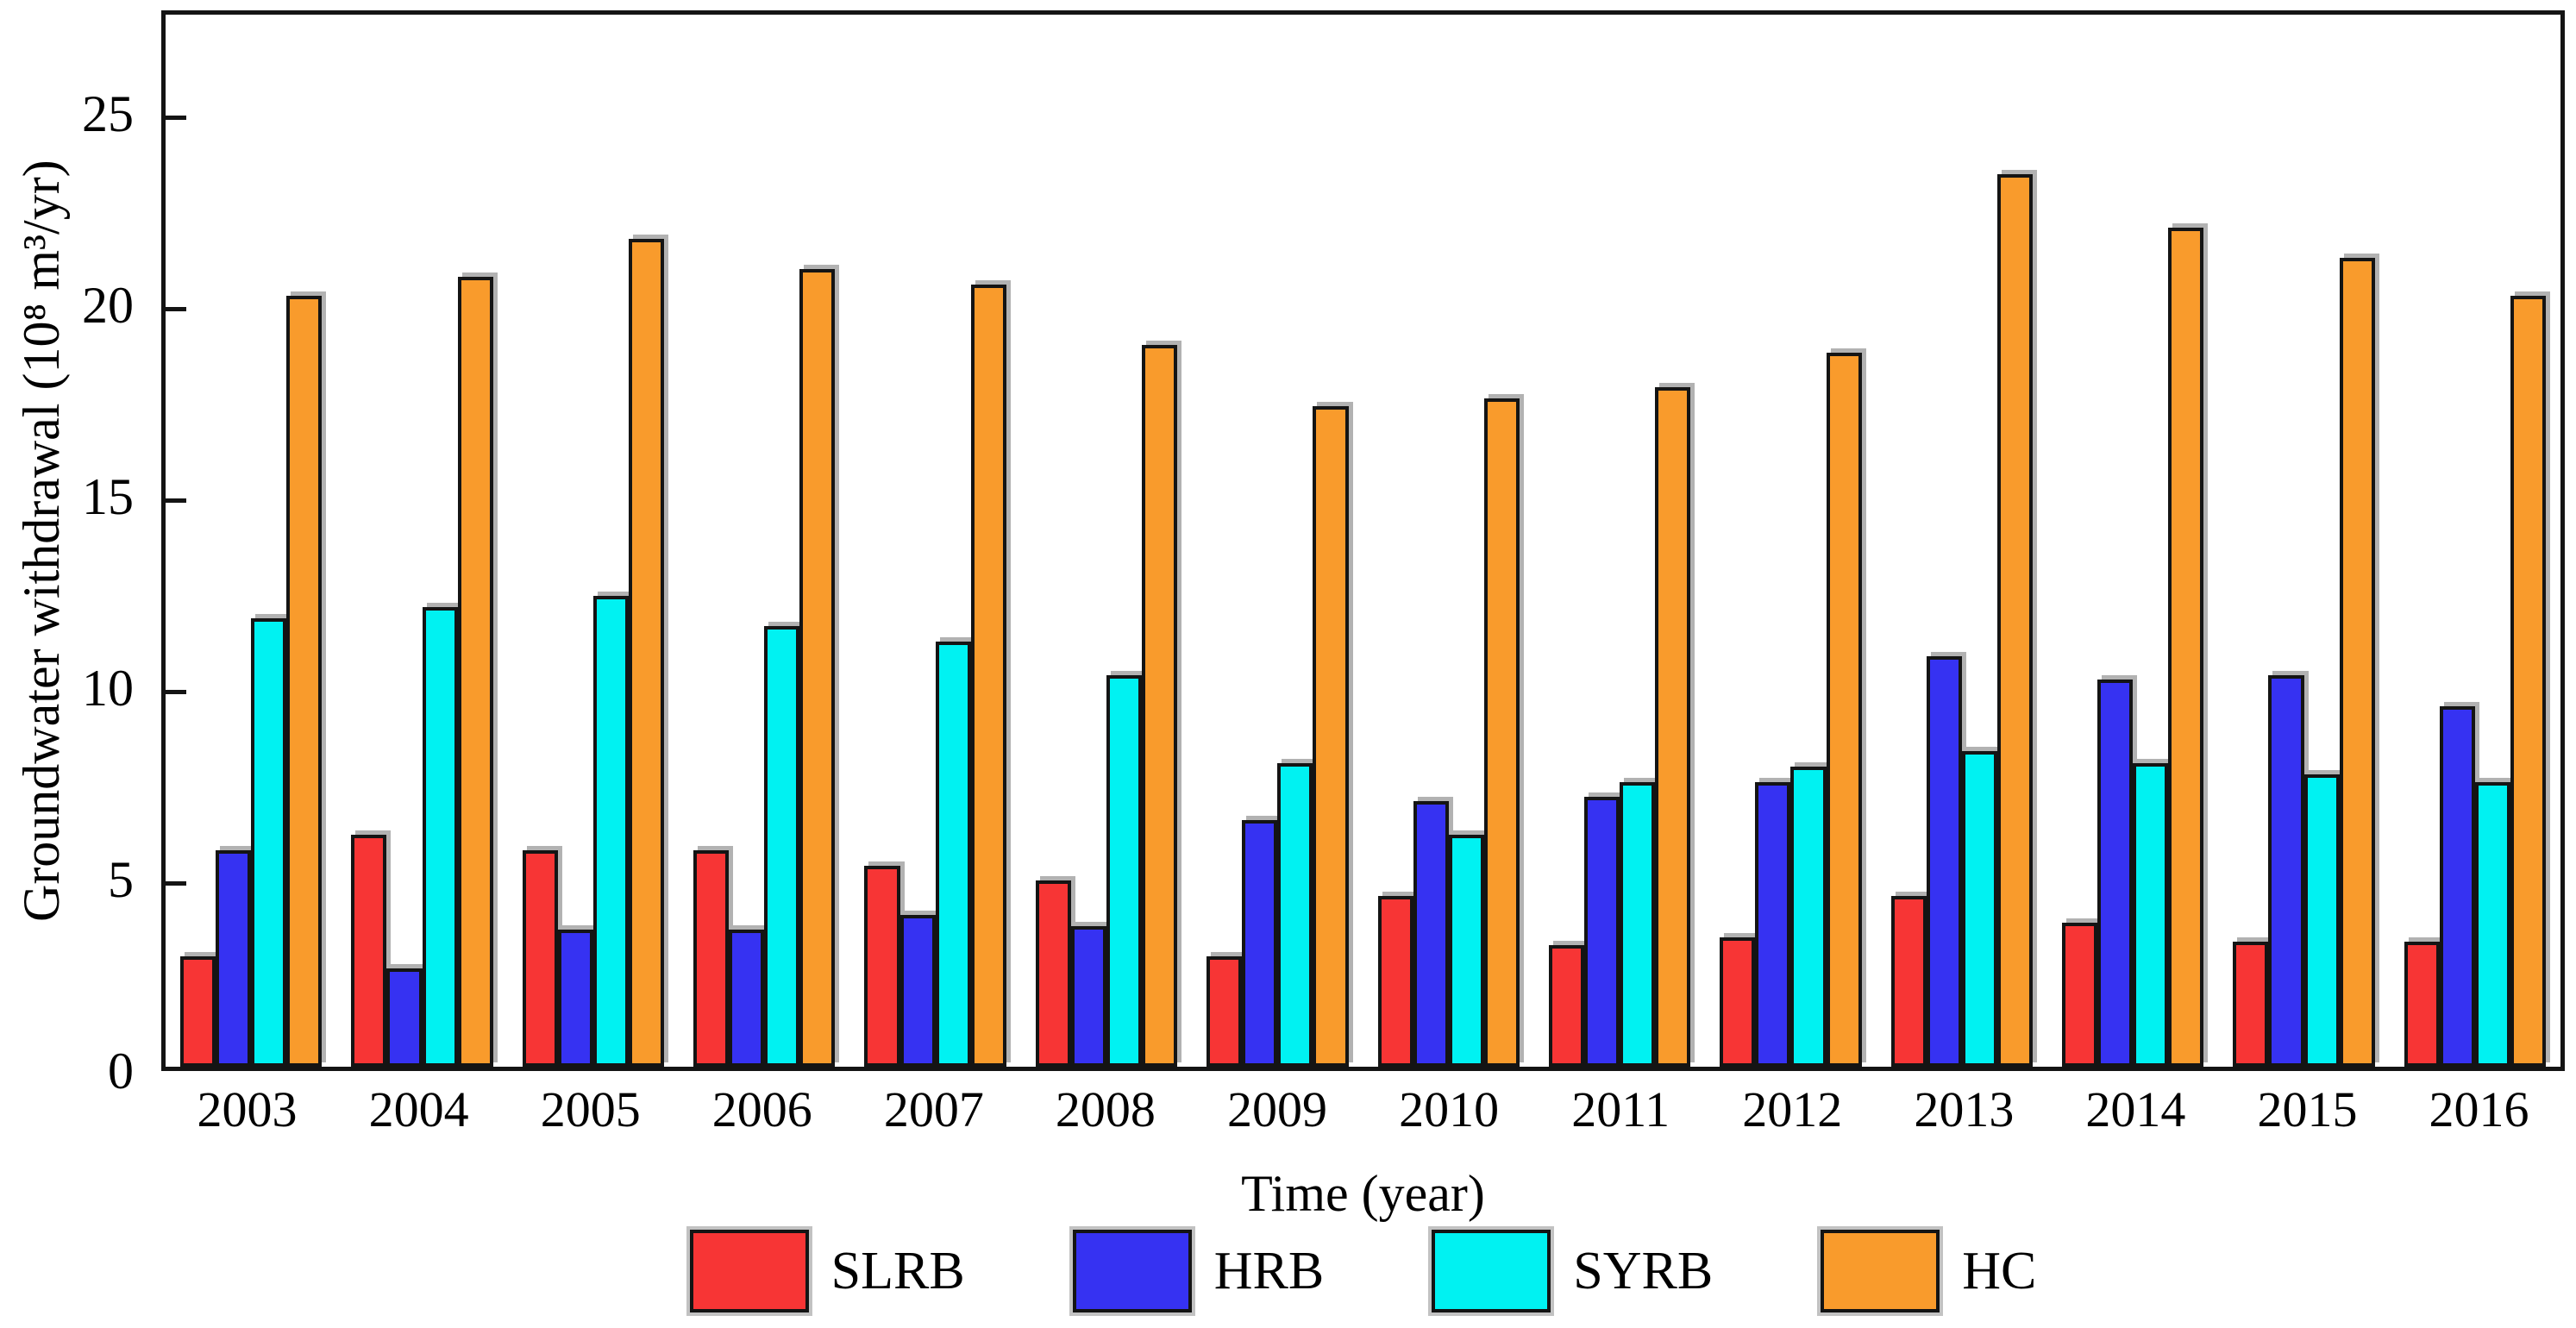 The width and height of the screenshot is (2576, 1328). Describe the element at coordinates (251, 541) in the screenshot. I see `bar-group-2003` at that location.